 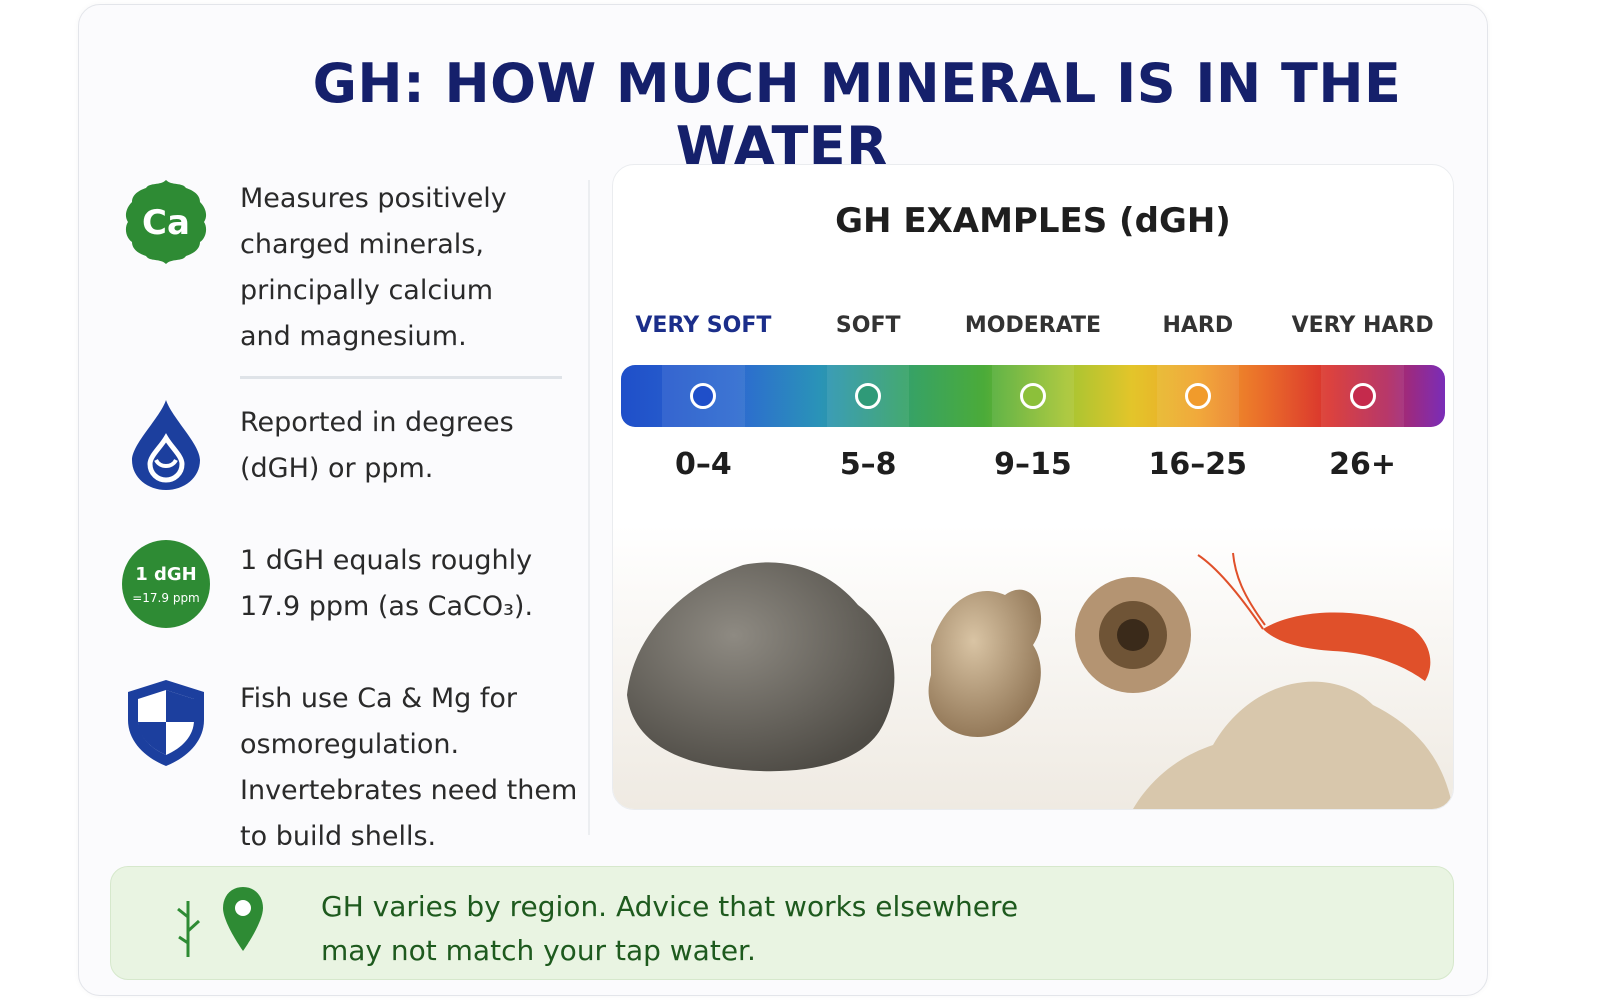 I want to click on range-label: 5–8, so click(x=868, y=464).